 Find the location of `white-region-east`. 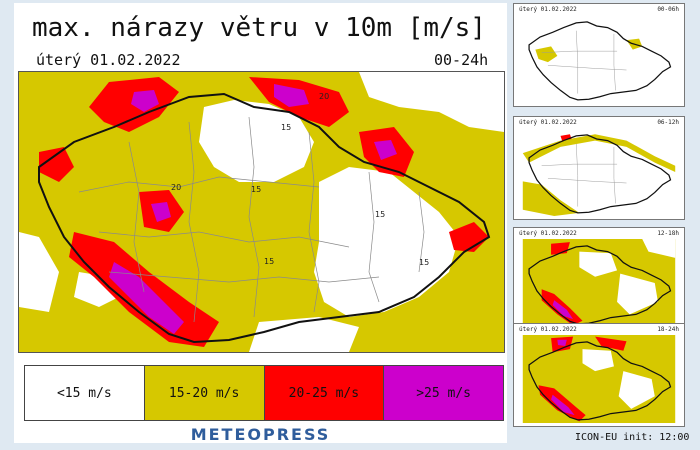

white-region-east is located at coordinates (386, 242).